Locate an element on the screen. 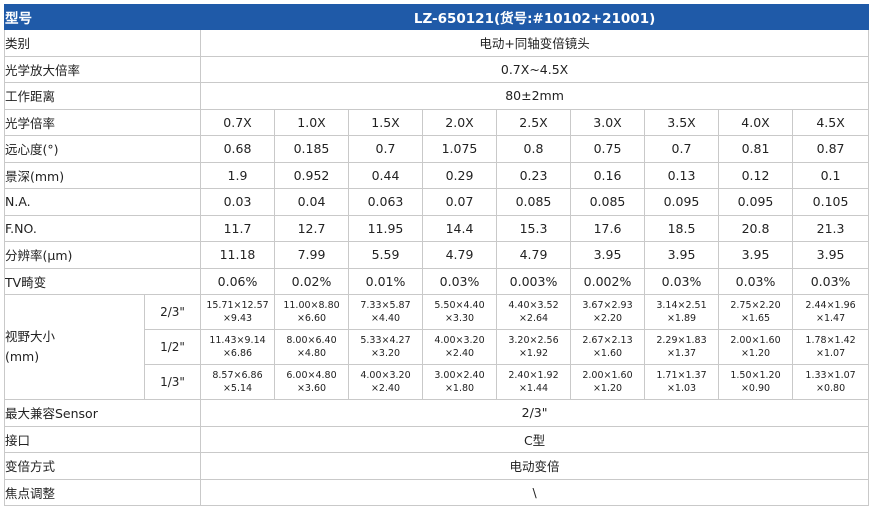  fov-cell-line: 2.40×1.92 is located at coordinates (533, 375).